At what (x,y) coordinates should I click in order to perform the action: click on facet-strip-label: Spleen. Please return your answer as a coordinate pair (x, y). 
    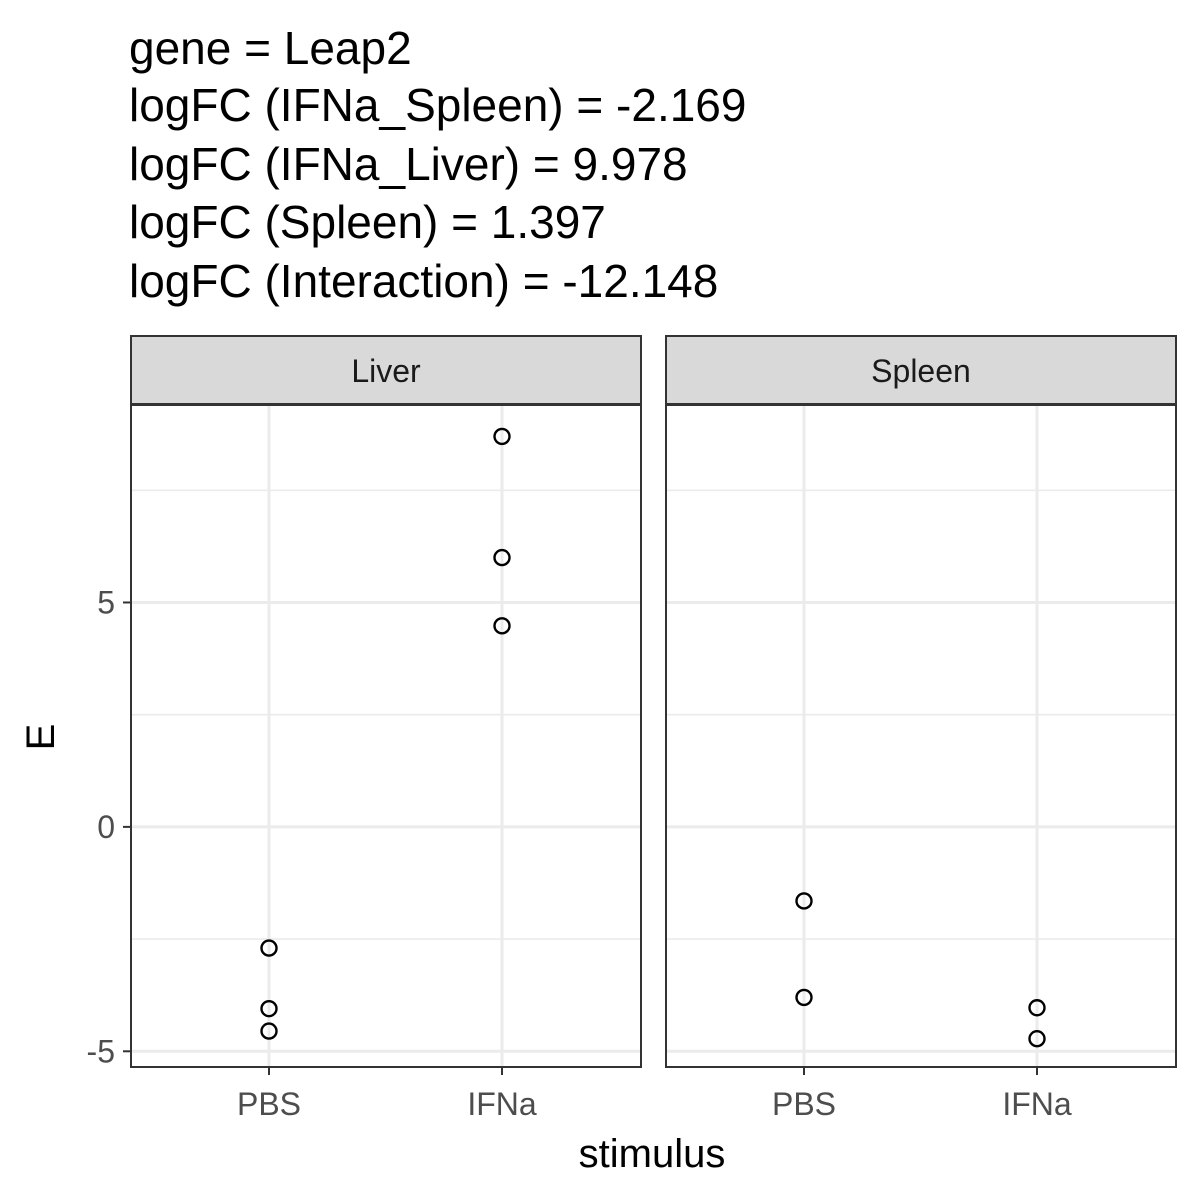
    Looking at the image, I should click on (921, 371).